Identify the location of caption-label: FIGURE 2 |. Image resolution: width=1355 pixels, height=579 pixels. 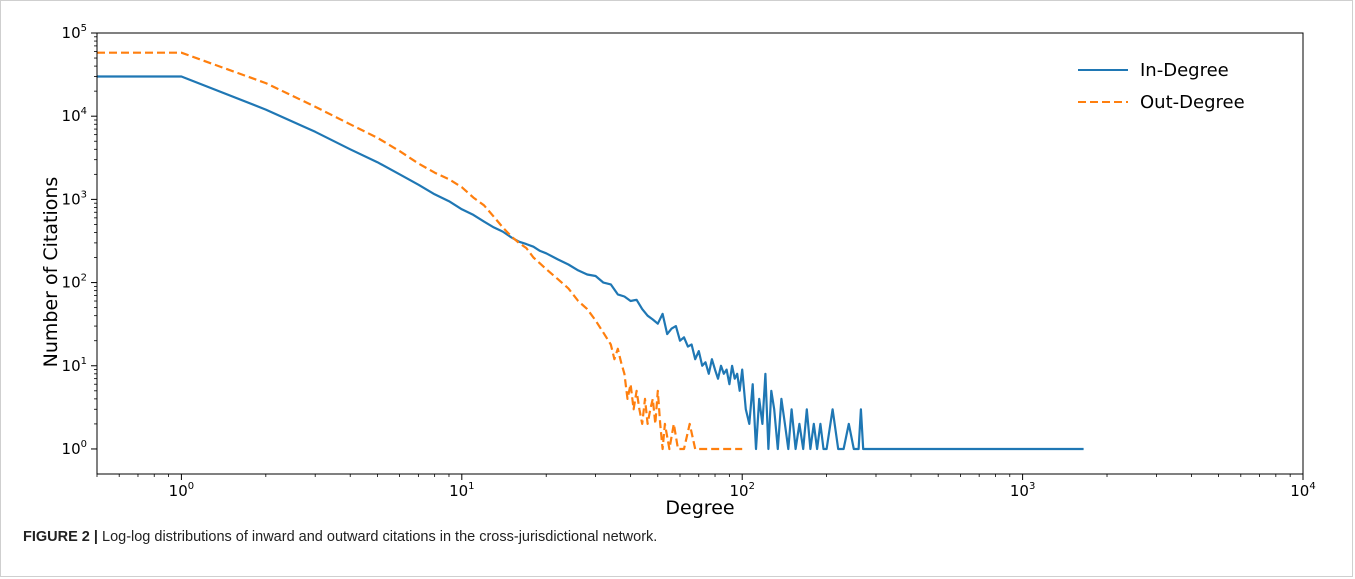
(60, 537).